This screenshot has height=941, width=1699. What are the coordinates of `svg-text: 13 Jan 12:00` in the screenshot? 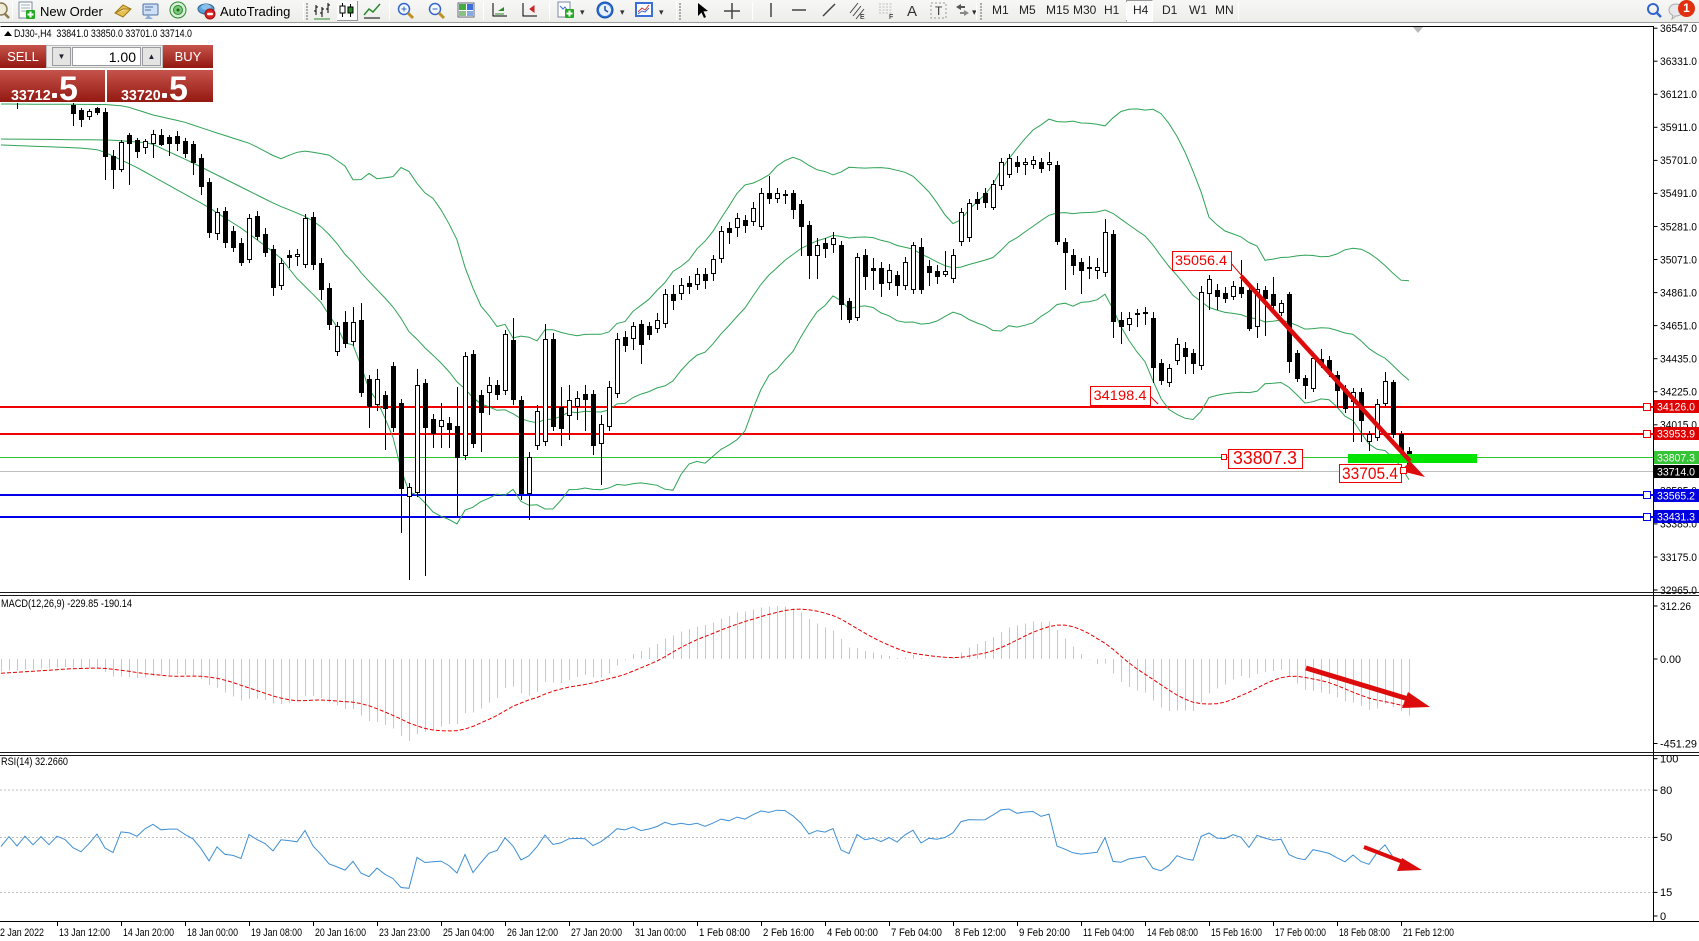 It's located at (84, 933).